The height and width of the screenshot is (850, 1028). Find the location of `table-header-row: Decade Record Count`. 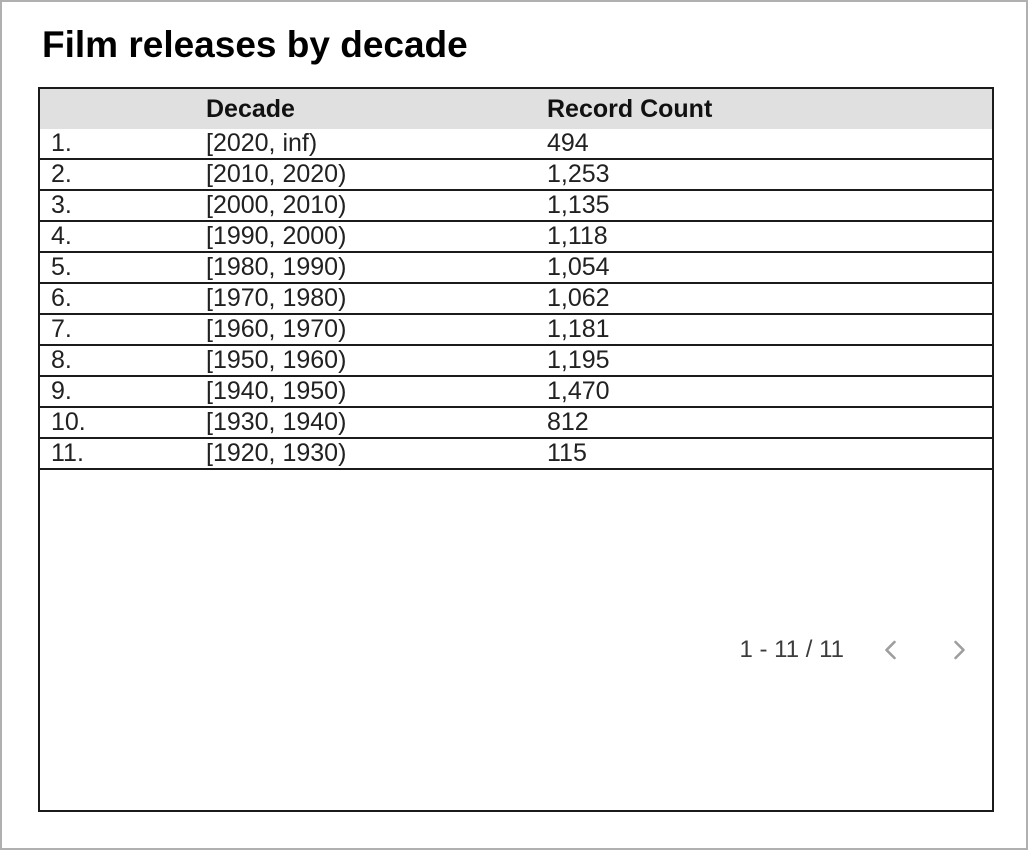

table-header-row: Decade Record Count is located at coordinates (516, 109).